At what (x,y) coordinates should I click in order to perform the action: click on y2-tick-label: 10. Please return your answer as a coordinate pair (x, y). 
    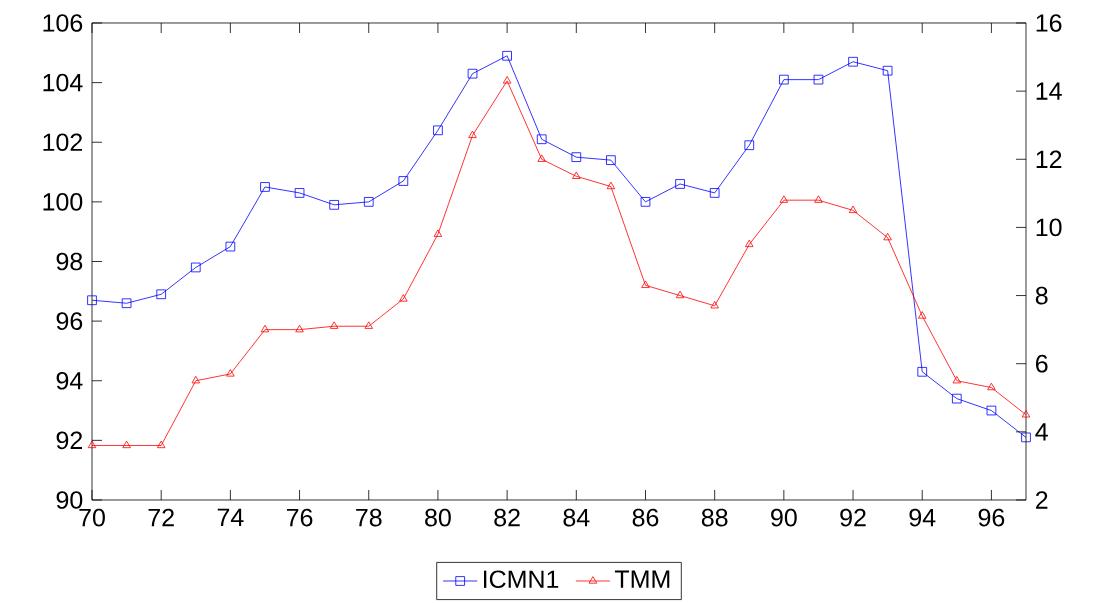
    Looking at the image, I should click on (1049, 227).